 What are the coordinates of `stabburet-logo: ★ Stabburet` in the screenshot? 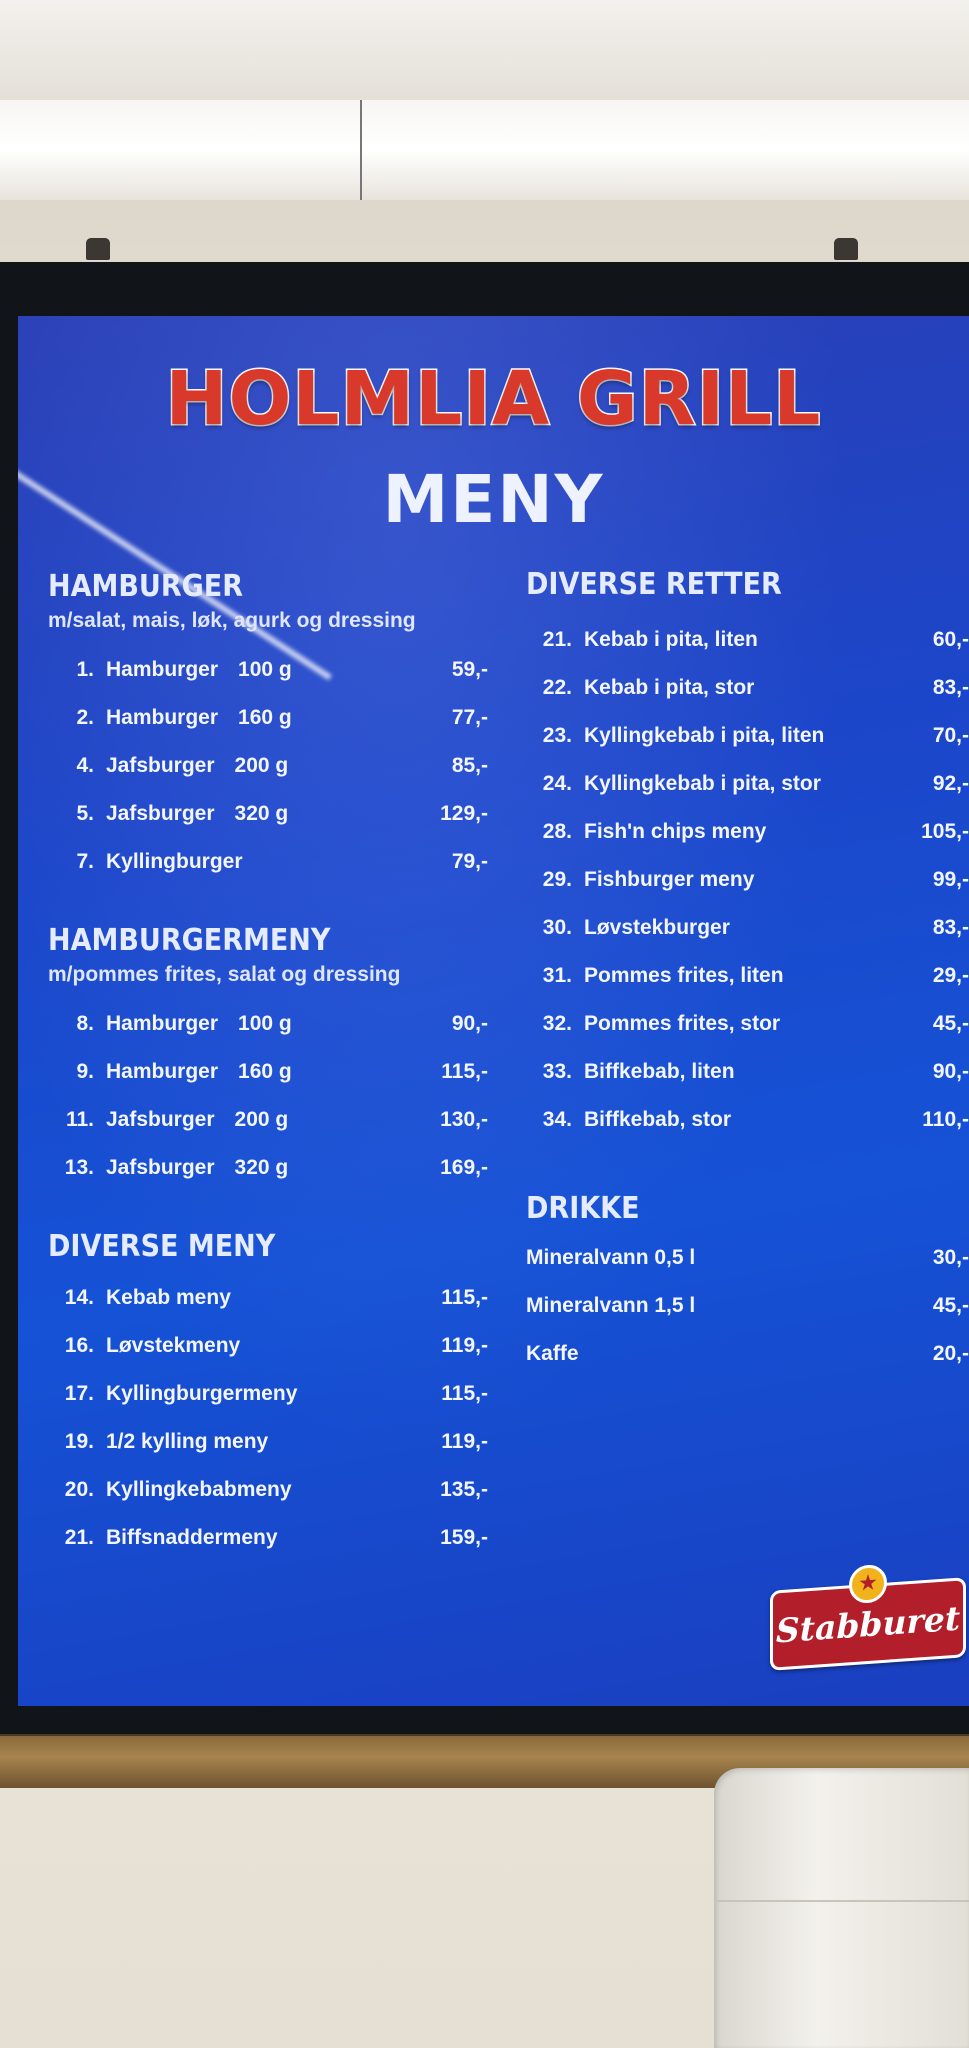 It's located at (868, 1617).